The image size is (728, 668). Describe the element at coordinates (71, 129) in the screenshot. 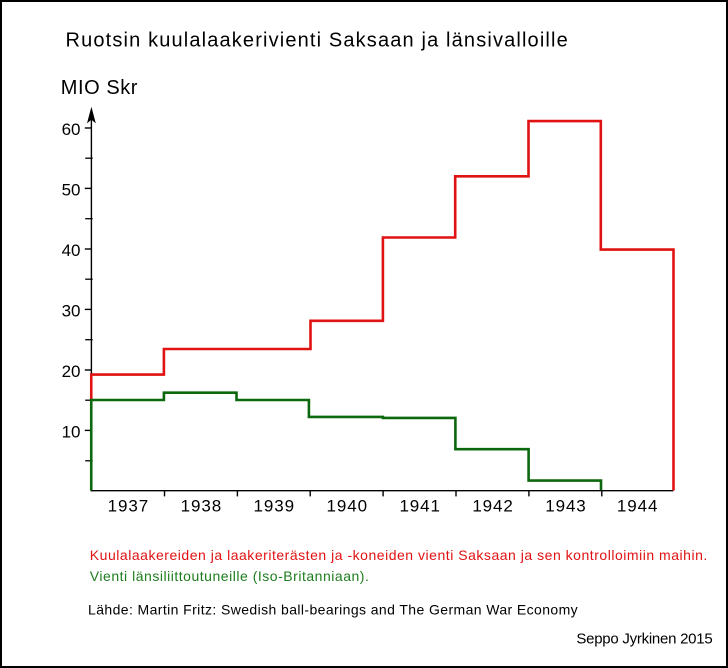

I see `svg-text: 60` at that location.